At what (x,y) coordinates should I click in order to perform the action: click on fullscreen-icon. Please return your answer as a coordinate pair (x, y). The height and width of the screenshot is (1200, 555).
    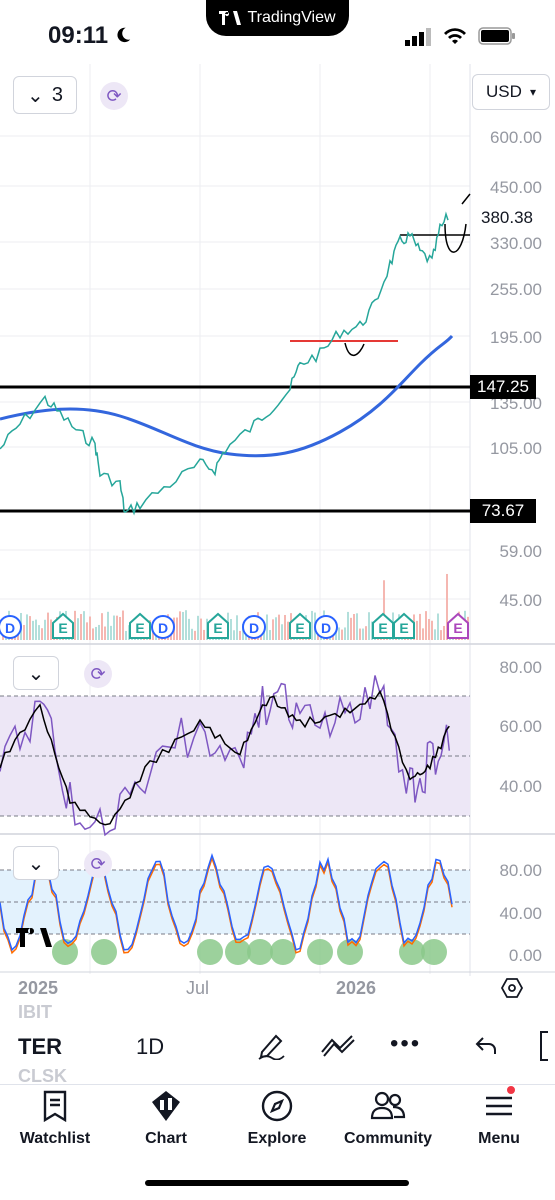
    Looking at the image, I should click on (545, 1046).